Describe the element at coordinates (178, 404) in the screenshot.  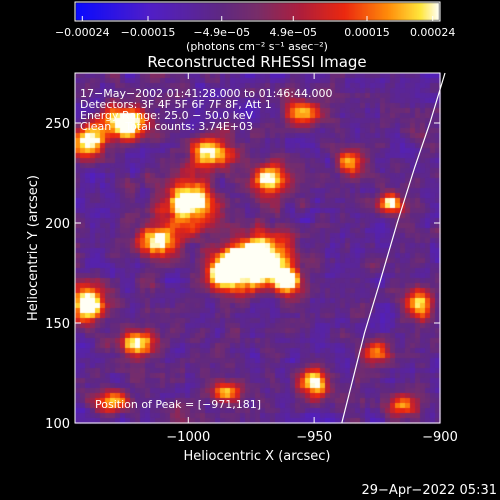
I see `peak-position-label: Position of Peak = [−971,181]` at that location.